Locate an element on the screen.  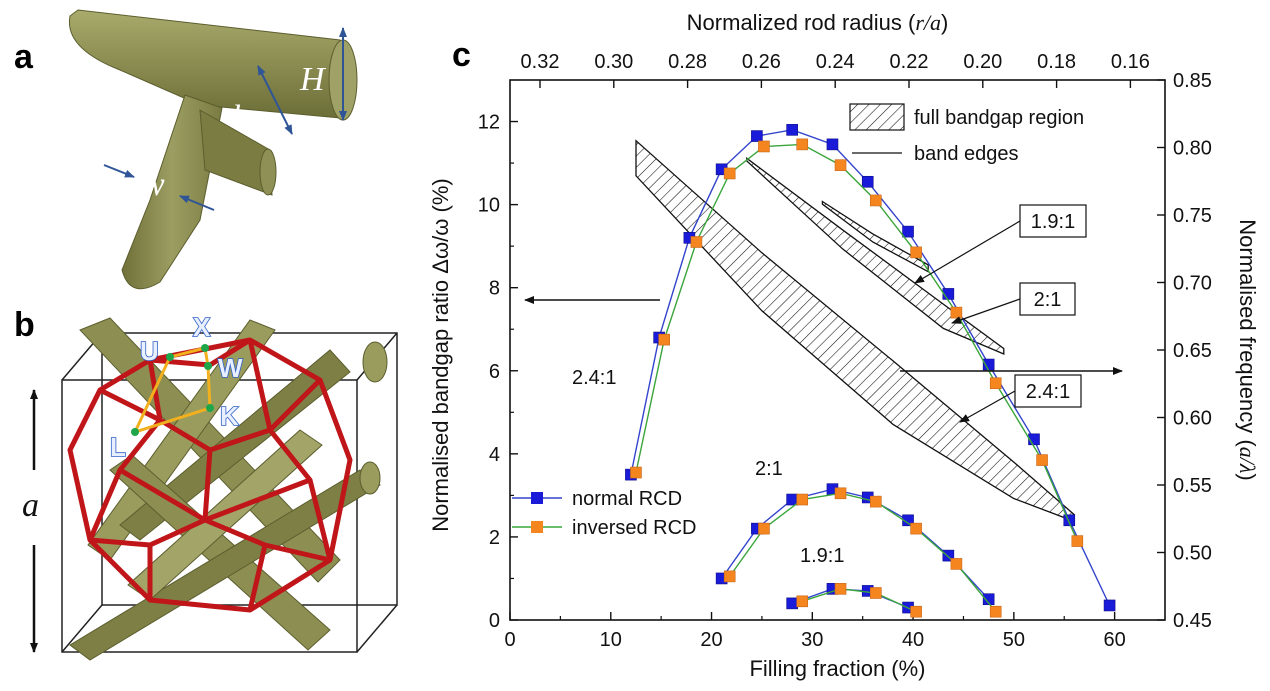
point-W-label: W is located at coordinates (230, 368).